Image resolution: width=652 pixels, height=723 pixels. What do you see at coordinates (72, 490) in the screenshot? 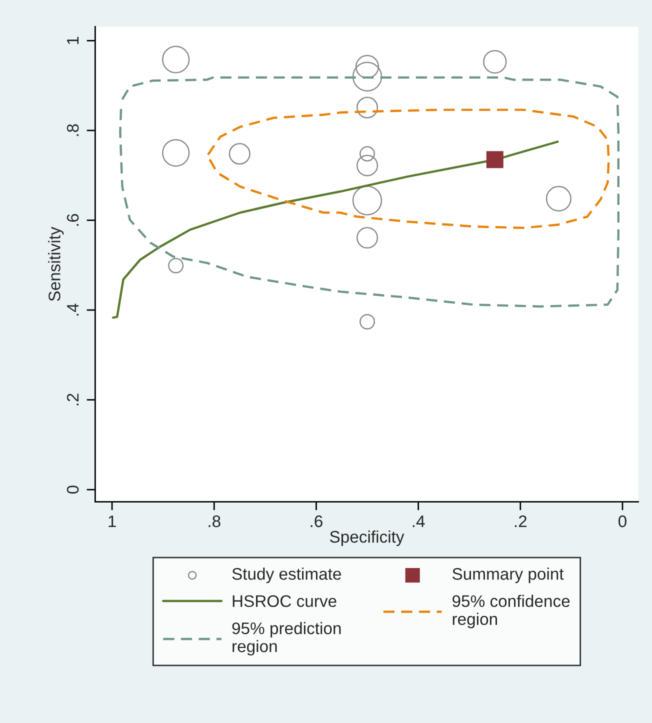
I see `y-tick-label: 0` at bounding box center [72, 490].